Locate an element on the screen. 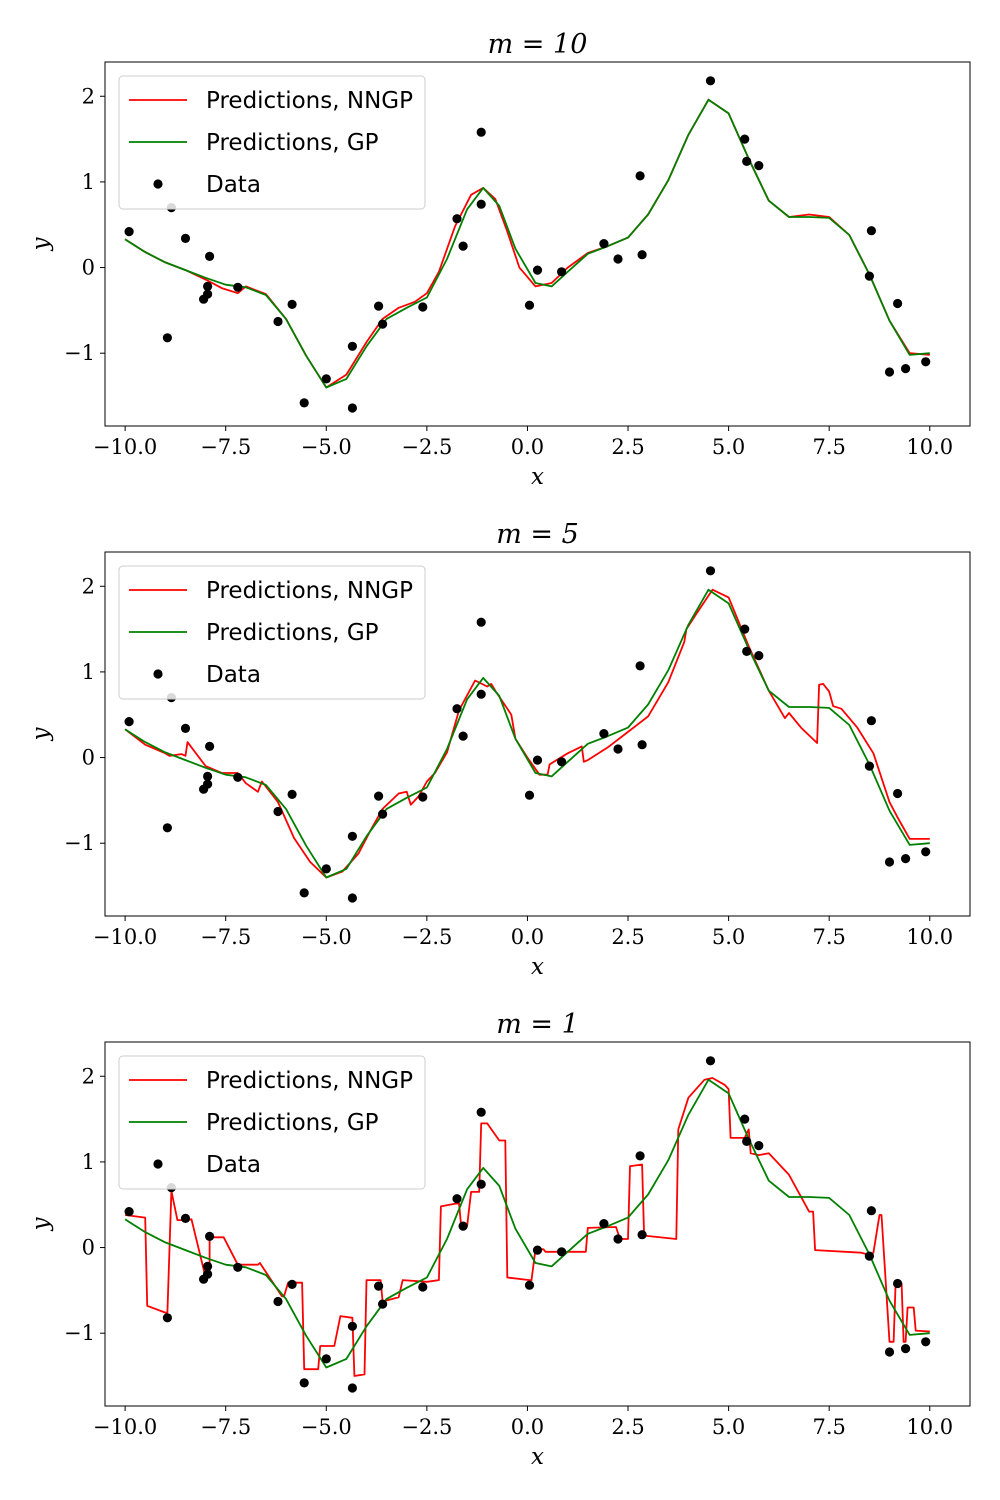 Image resolution: width=1000 pixels, height=1500 pixels. x-tick-label: 7.5 is located at coordinates (828, 1427).